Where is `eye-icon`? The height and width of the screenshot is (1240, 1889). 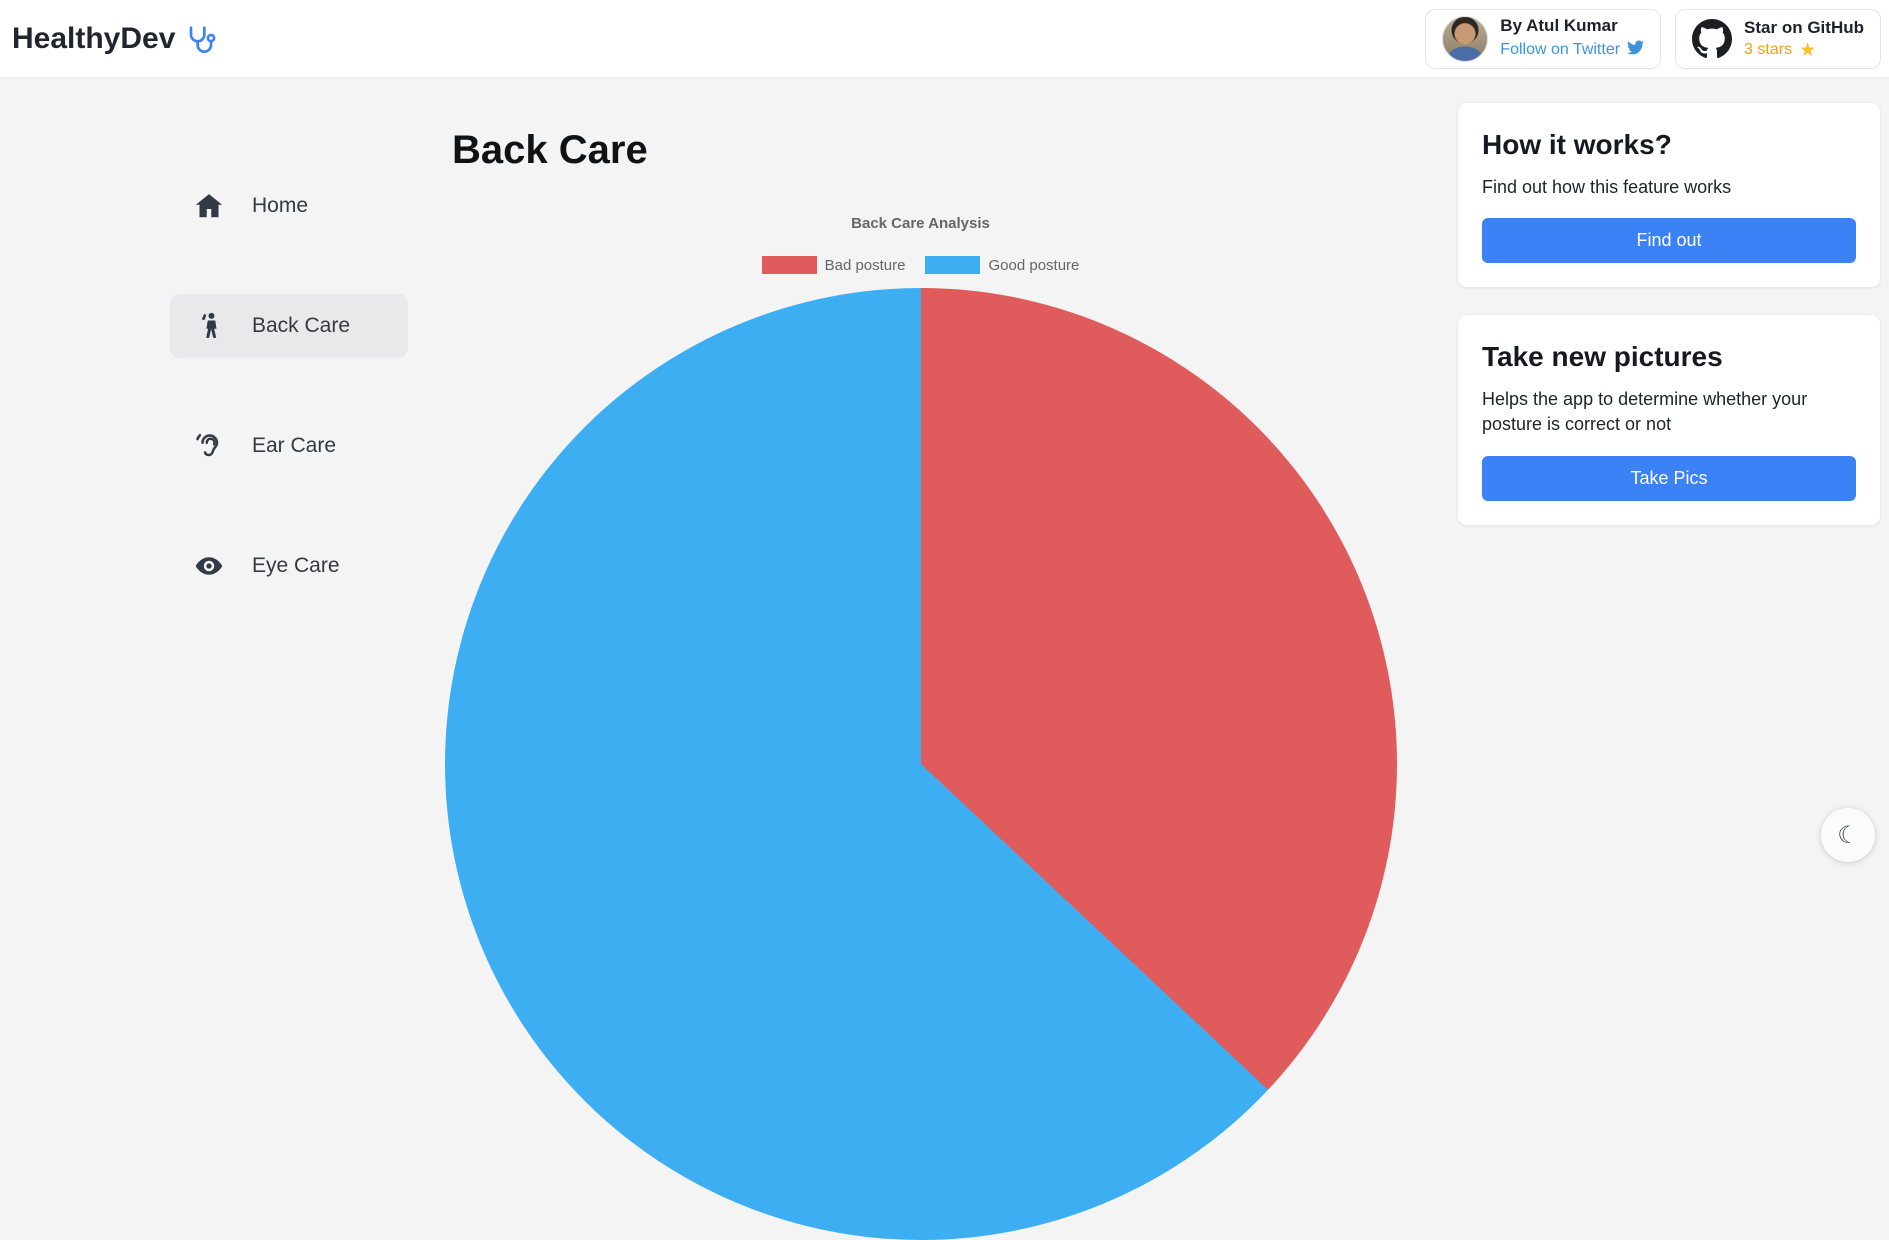 eye-icon is located at coordinates (209, 566).